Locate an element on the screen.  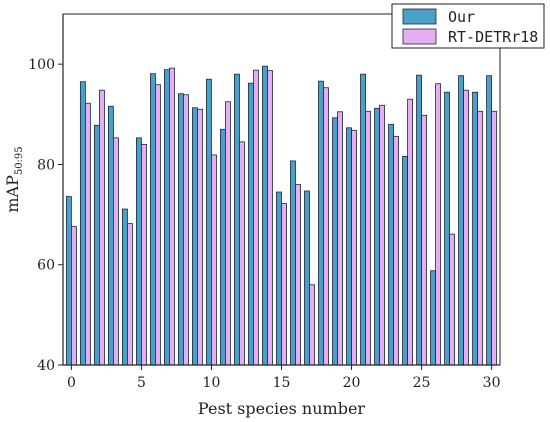
x-tick-label-15: 15 is located at coordinates (282, 383).